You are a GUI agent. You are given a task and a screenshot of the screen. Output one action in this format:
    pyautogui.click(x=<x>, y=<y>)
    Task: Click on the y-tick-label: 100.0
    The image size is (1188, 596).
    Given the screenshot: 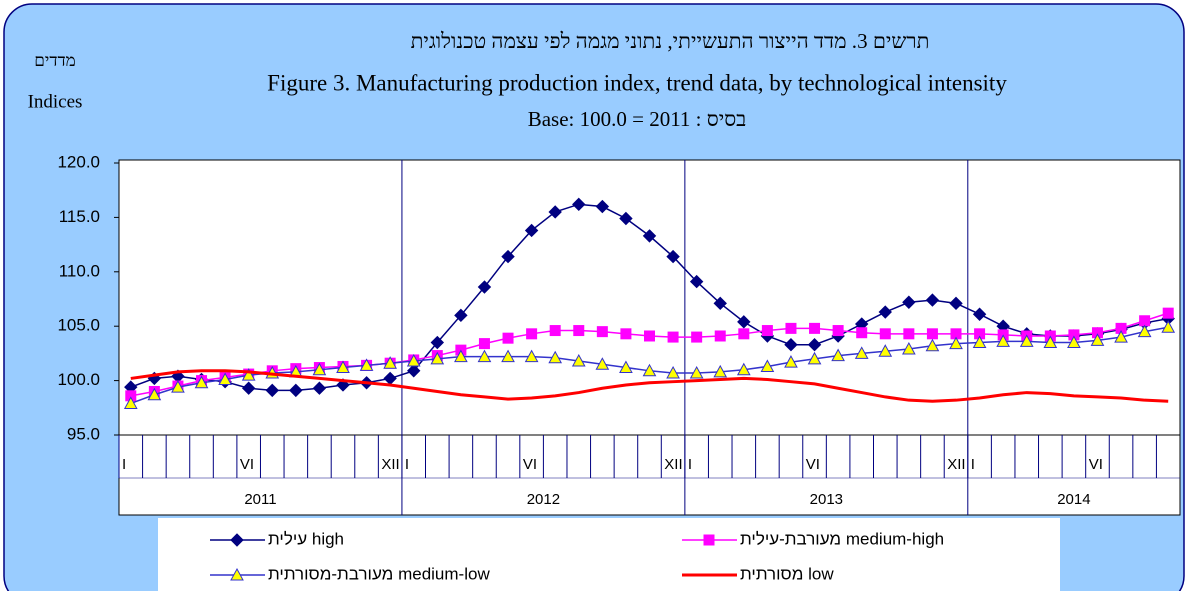 What is the action you would take?
    pyautogui.click(x=78, y=379)
    